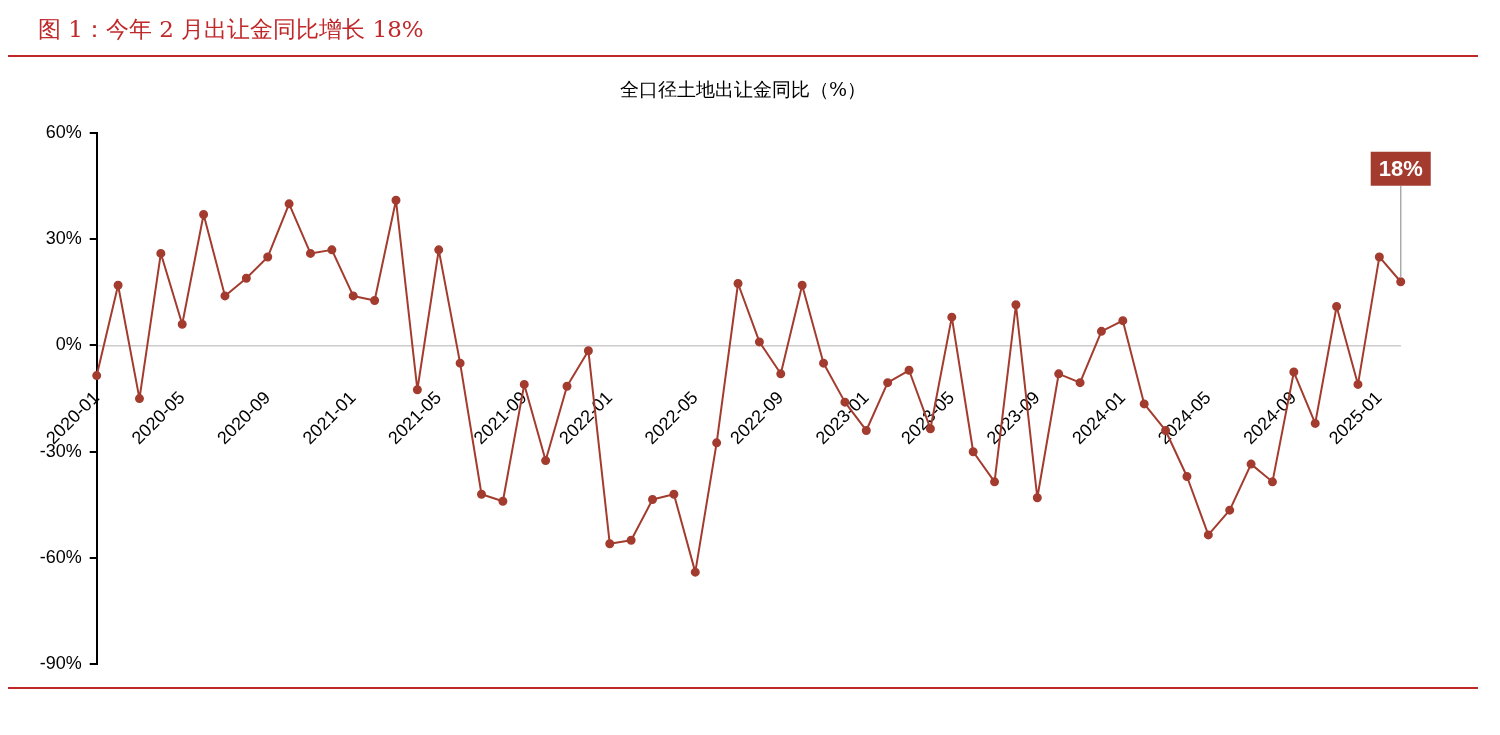 The image size is (1500, 735). I want to click on y-tick-label: 60%, so click(63, 131).